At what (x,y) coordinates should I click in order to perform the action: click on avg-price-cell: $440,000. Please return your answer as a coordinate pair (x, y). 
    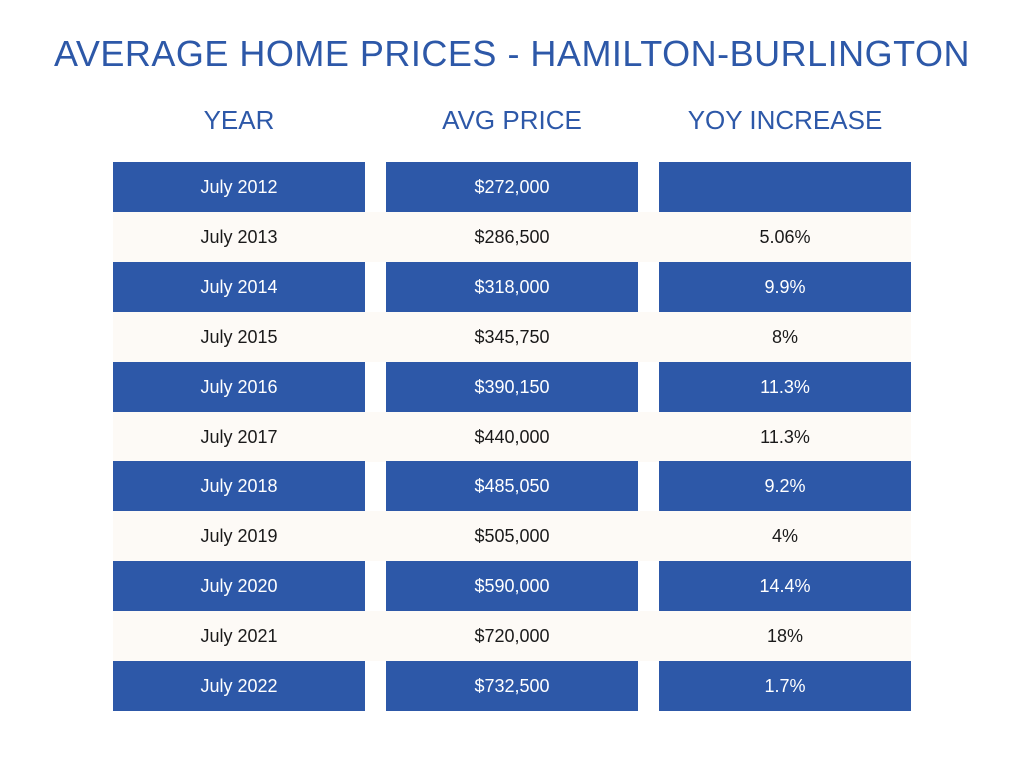
    Looking at the image, I should click on (512, 437).